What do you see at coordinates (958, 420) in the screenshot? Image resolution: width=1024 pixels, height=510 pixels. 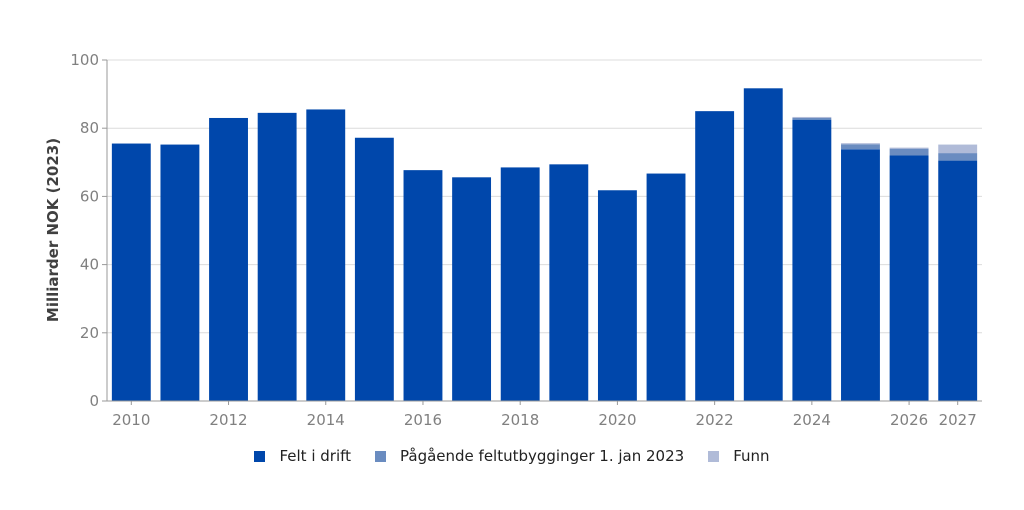 I see `x-tick-label: 2027` at bounding box center [958, 420].